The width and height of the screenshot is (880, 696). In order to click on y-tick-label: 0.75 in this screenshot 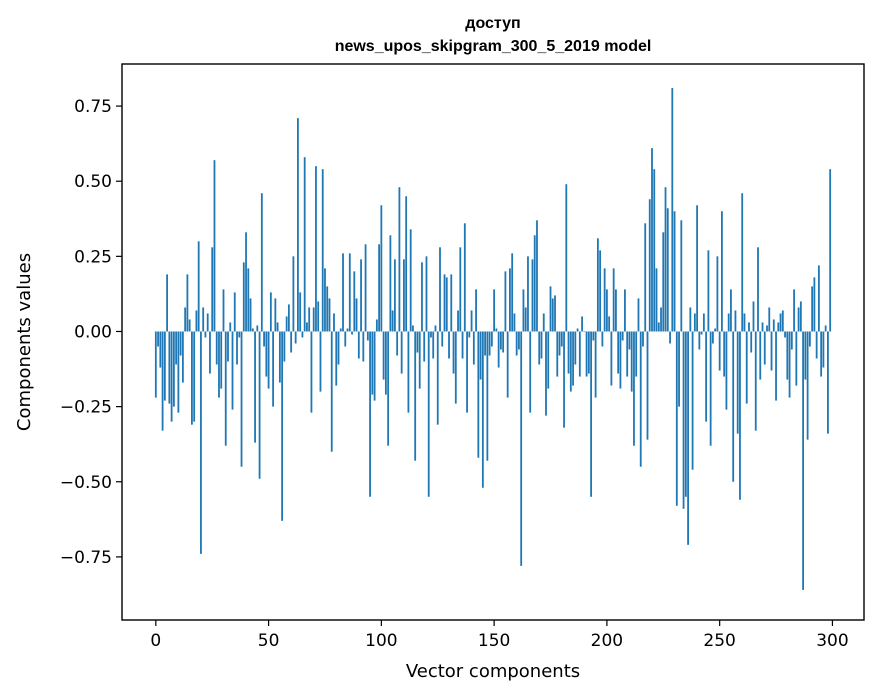, I will do `click(93, 107)`.